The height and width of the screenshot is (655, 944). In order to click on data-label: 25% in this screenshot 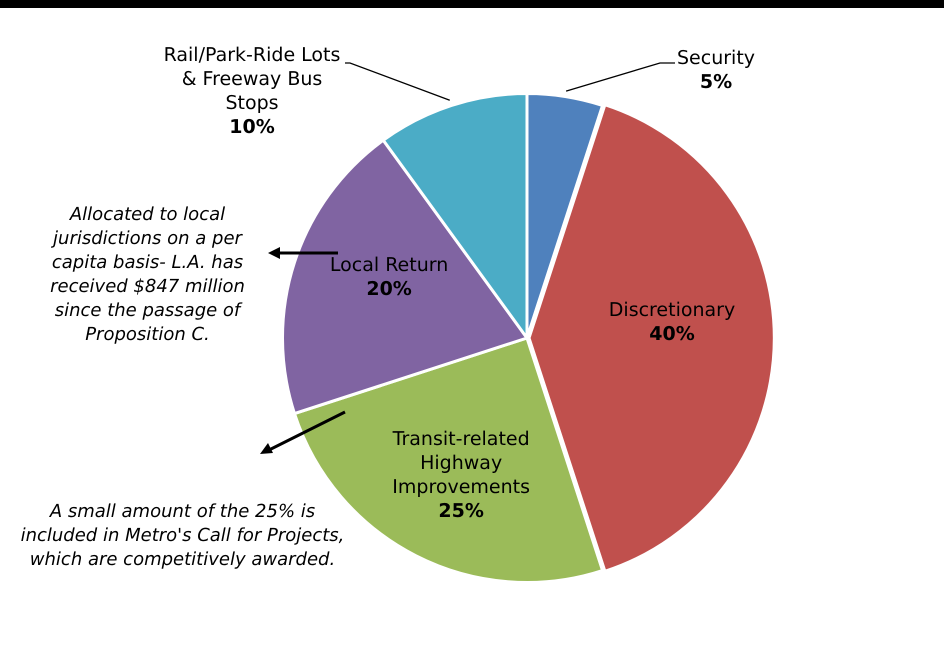, I will do `click(461, 511)`.